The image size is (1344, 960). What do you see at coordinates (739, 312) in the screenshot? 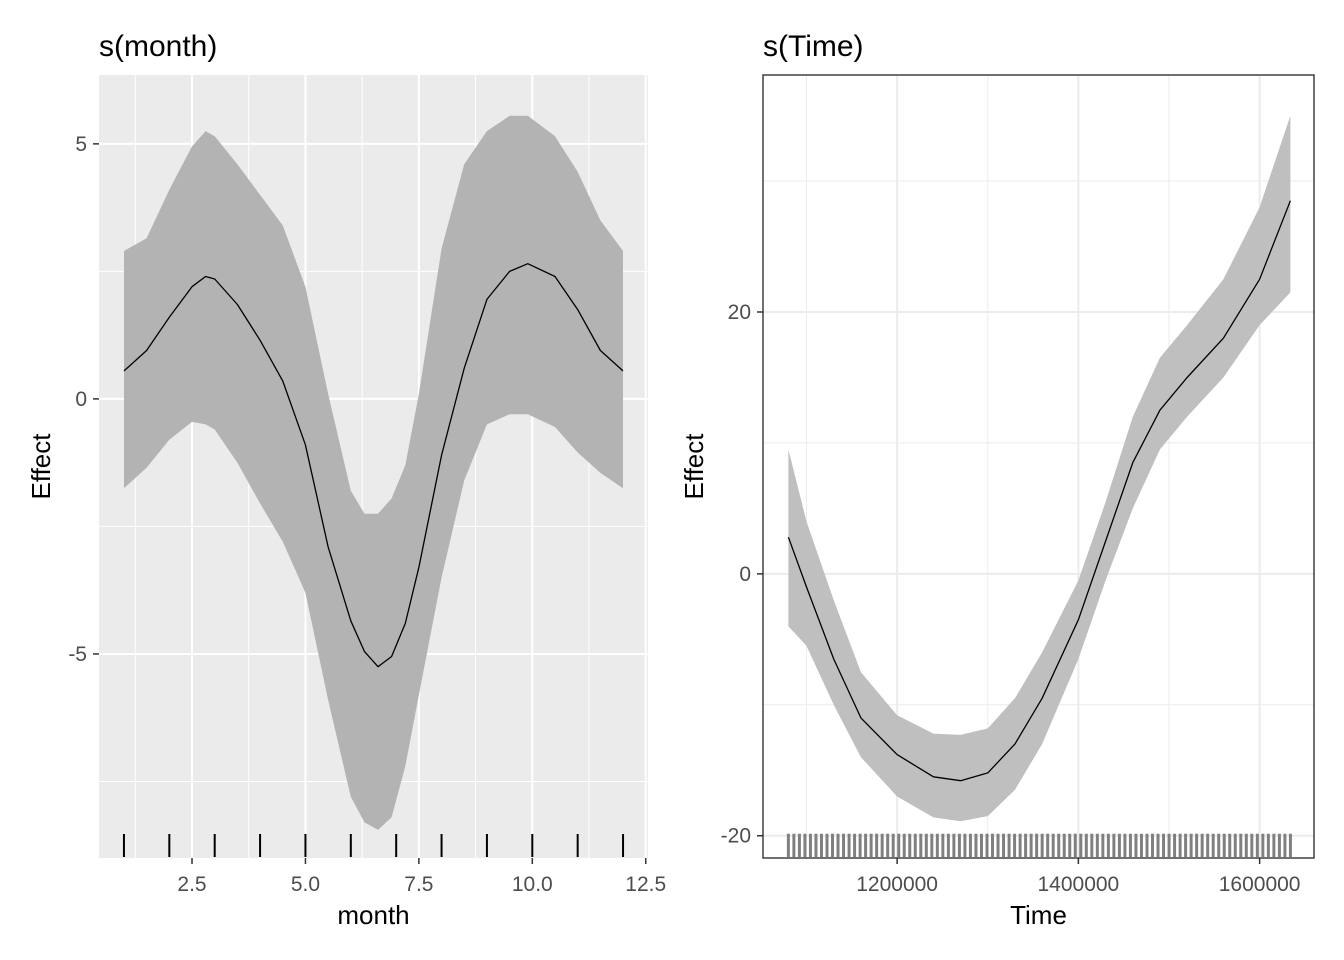
I see `y-tick-label: 20` at bounding box center [739, 312].